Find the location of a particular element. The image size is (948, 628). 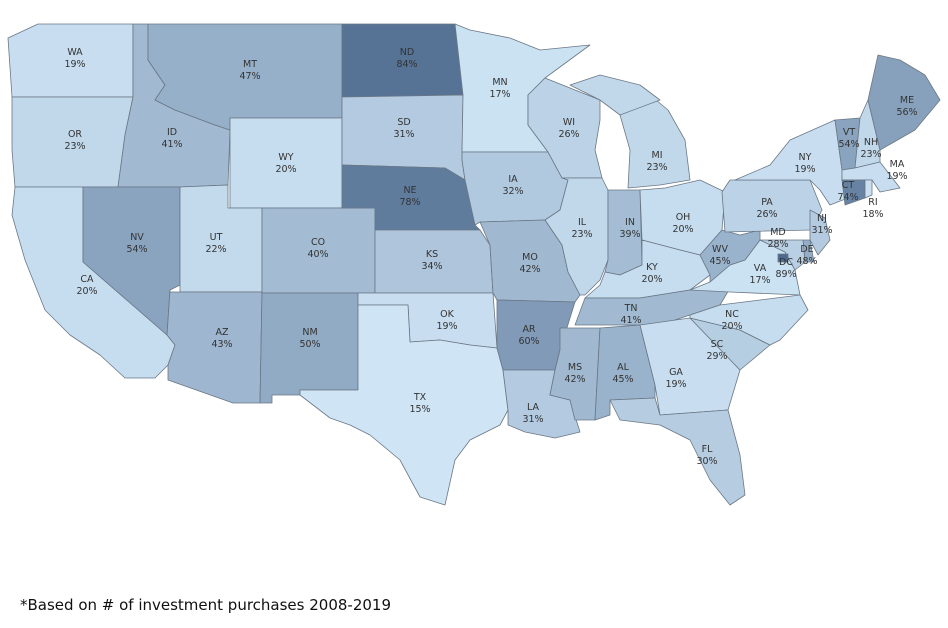

state-name: AR is located at coordinates (528, 329).